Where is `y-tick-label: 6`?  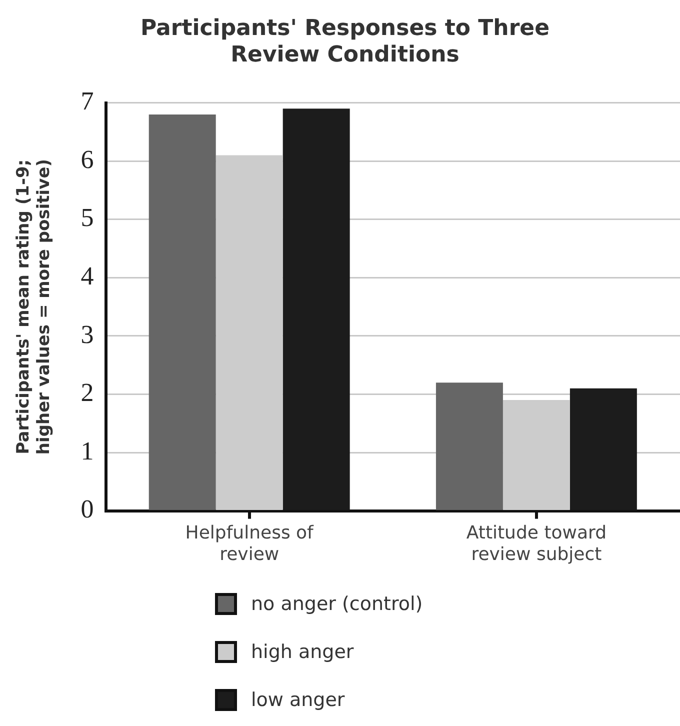 y-tick-label: 6 is located at coordinates (87, 159).